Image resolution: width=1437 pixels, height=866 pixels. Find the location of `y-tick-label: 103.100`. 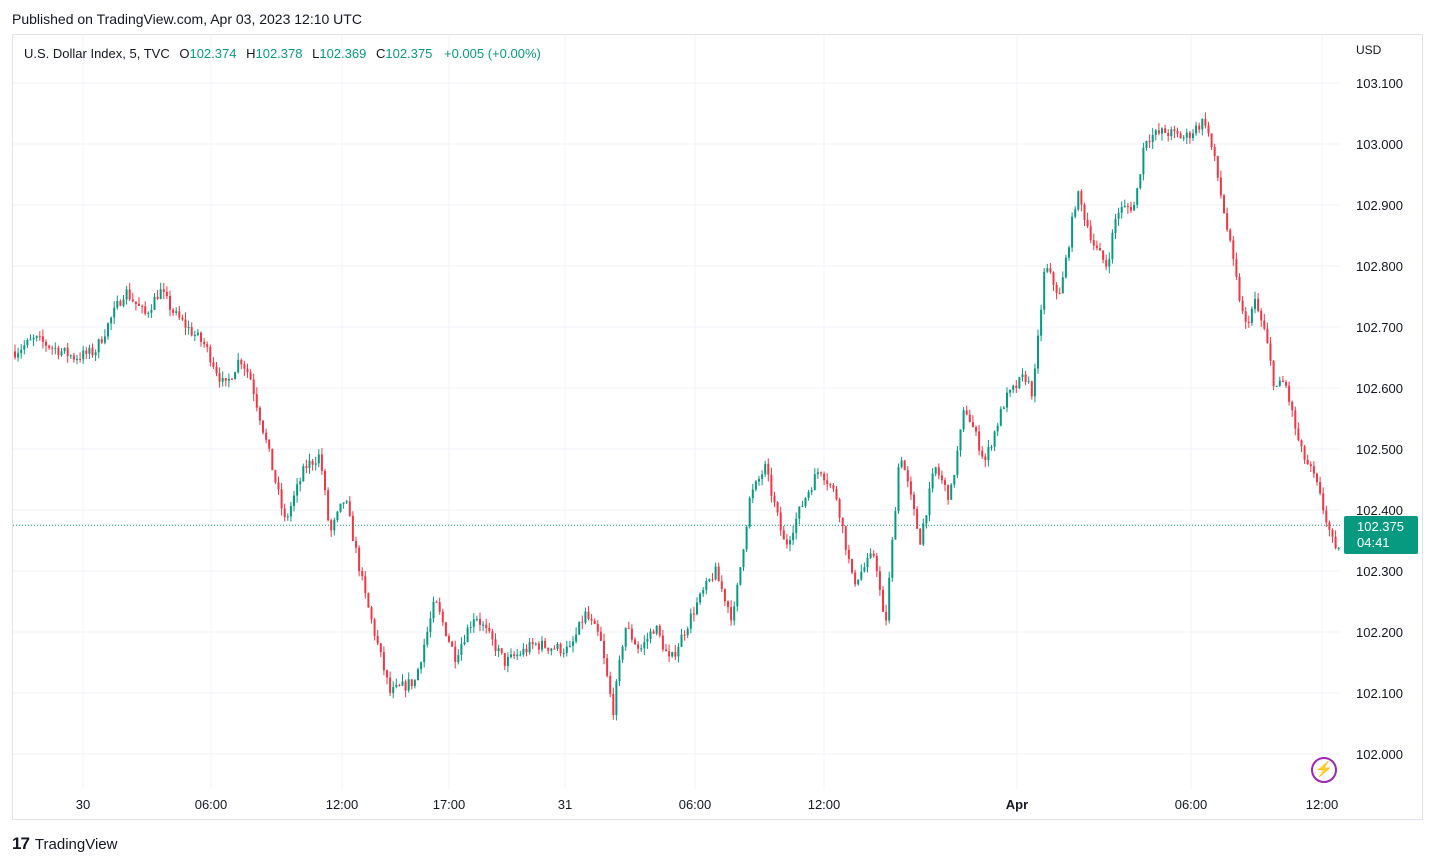

y-tick-label: 103.100 is located at coordinates (1379, 83).